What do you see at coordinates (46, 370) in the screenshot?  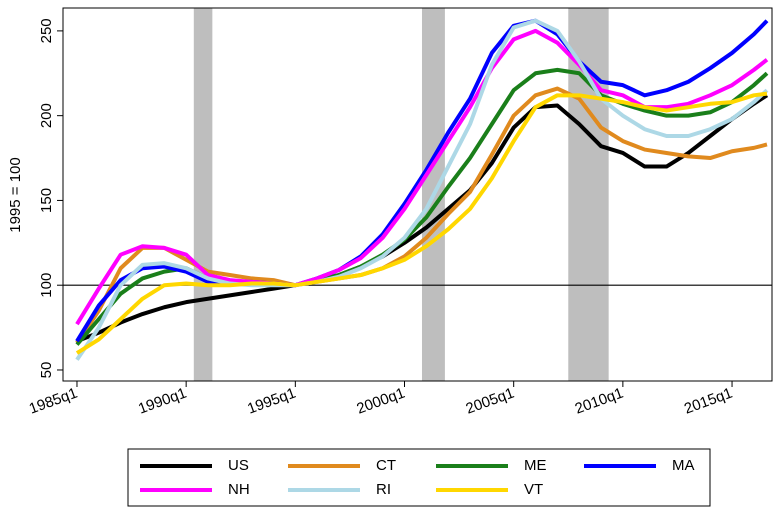 I see `y-tick-label: 50` at bounding box center [46, 370].